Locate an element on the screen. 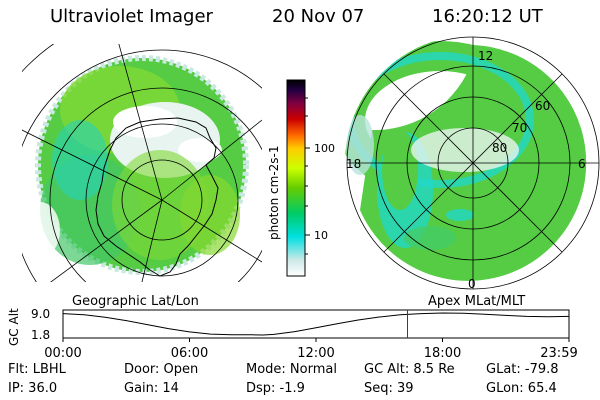  colorbar-tick-10: 10 is located at coordinates (321, 235).